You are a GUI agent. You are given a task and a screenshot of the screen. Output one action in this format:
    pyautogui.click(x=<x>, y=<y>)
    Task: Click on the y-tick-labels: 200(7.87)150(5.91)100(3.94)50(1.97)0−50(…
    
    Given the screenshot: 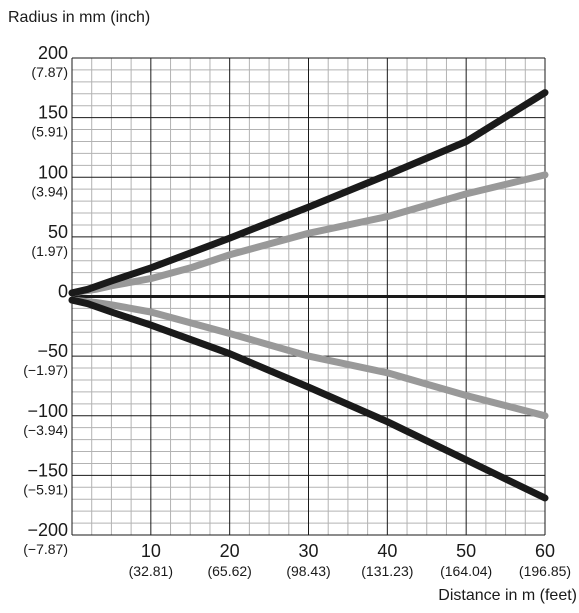 What is the action you would take?
    pyautogui.click(x=45, y=300)
    